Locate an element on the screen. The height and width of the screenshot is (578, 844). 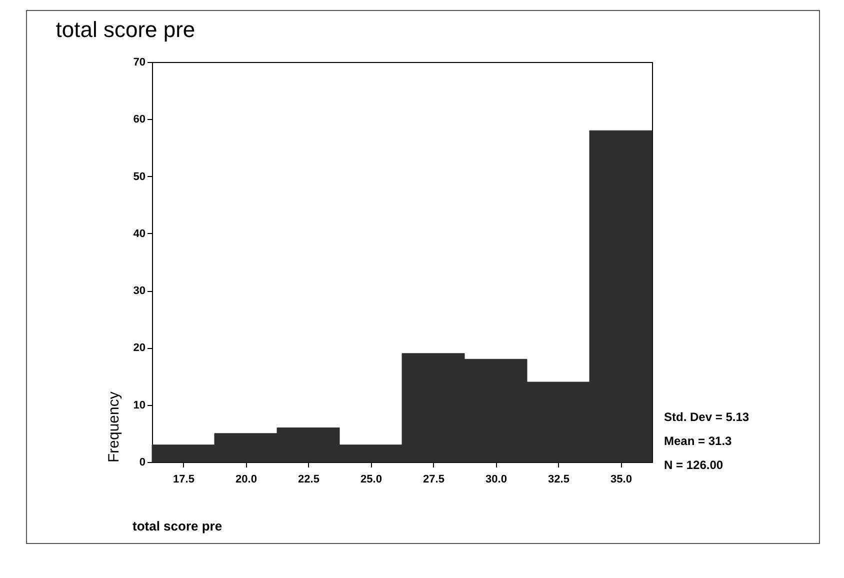
x-tick-label: 22.5 is located at coordinates (309, 480).